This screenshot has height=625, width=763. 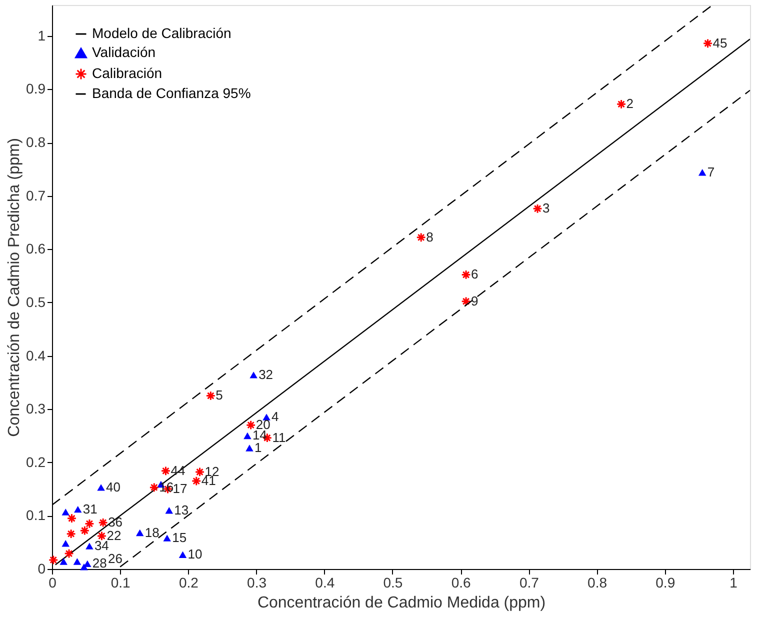 What do you see at coordinates (120, 582) in the screenshot?
I see `x-tick-label: 0.1` at bounding box center [120, 582].